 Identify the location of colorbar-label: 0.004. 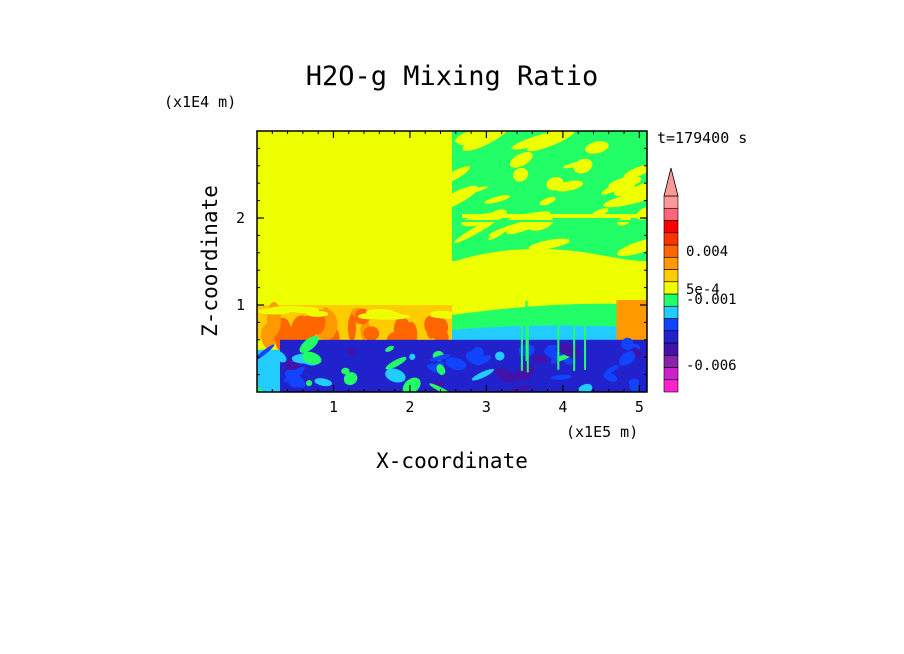
(707, 252).